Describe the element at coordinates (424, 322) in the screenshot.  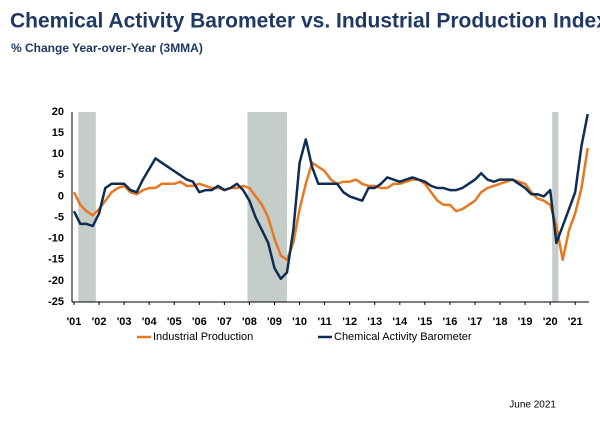
I see `x-tick-label: '15` at that location.